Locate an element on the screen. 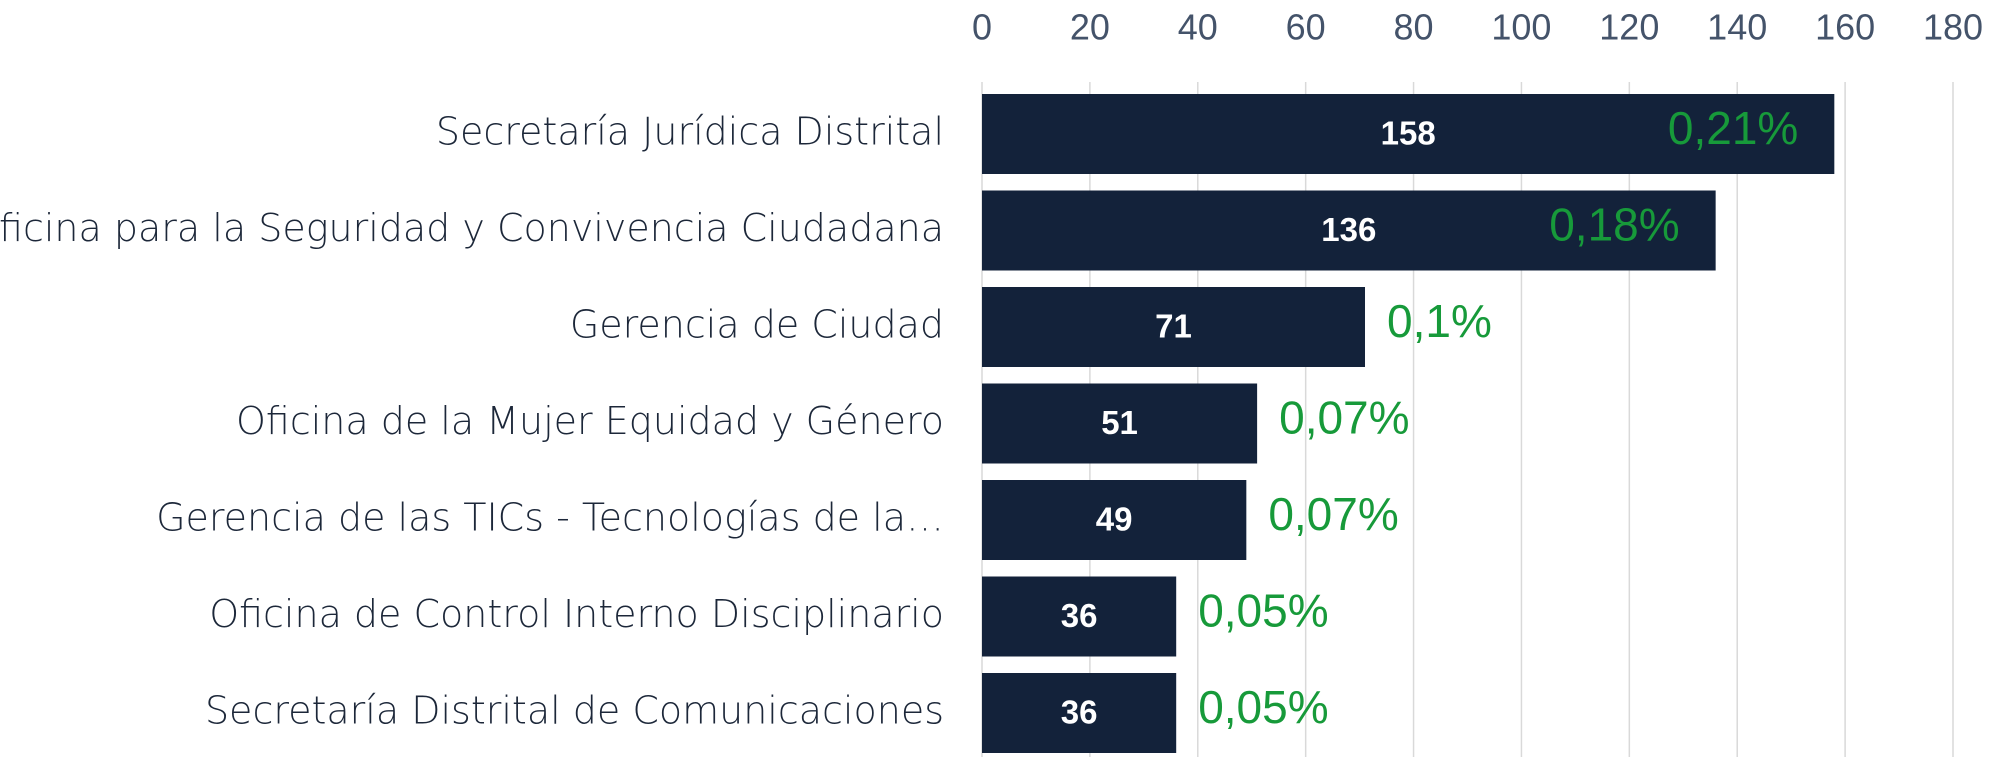  percent-label: 0,18% is located at coordinates (1614, 225).